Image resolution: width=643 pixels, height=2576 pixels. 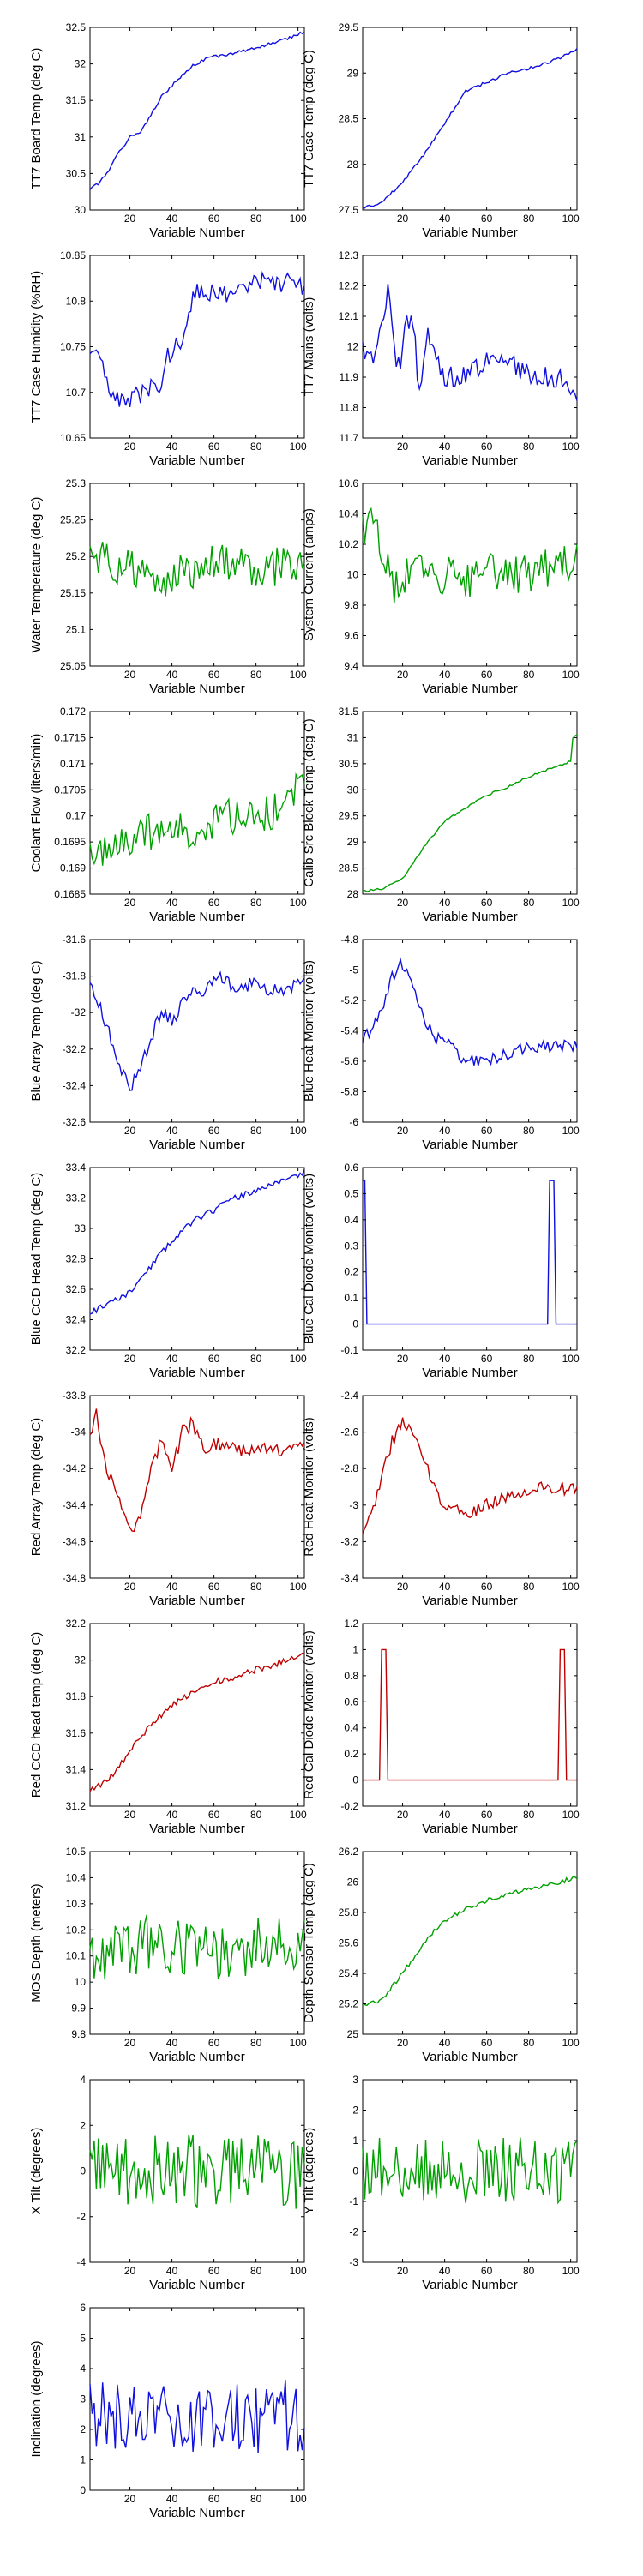 I want to click on y-tick-label: 25, so click(x=353, y=2034).